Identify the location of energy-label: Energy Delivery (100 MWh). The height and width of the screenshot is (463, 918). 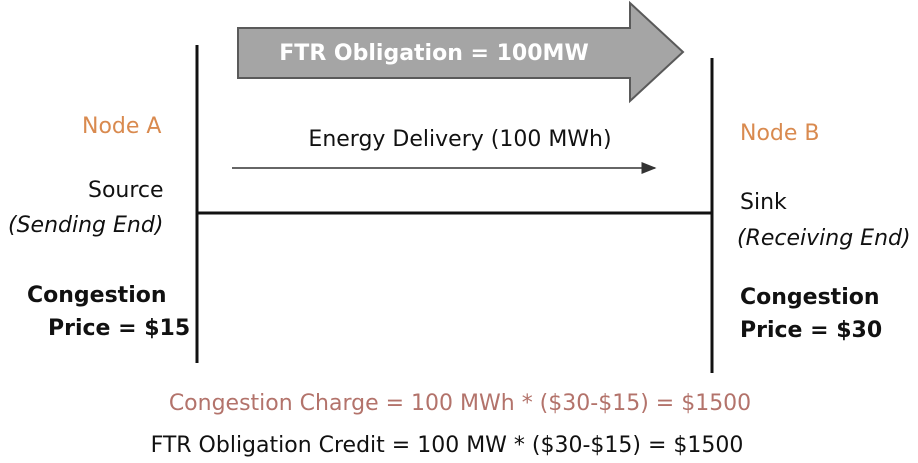
(459, 139).